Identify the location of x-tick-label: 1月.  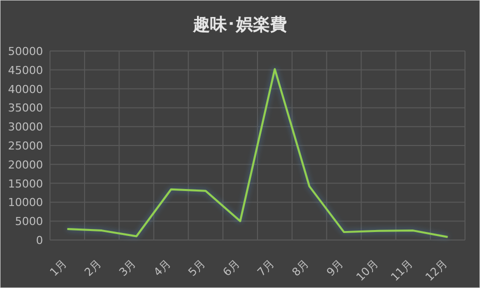
(58, 267).